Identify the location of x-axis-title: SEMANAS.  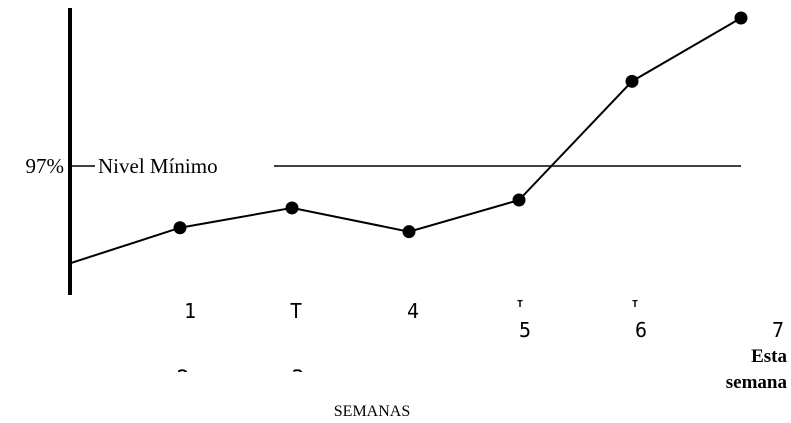
(372, 411).